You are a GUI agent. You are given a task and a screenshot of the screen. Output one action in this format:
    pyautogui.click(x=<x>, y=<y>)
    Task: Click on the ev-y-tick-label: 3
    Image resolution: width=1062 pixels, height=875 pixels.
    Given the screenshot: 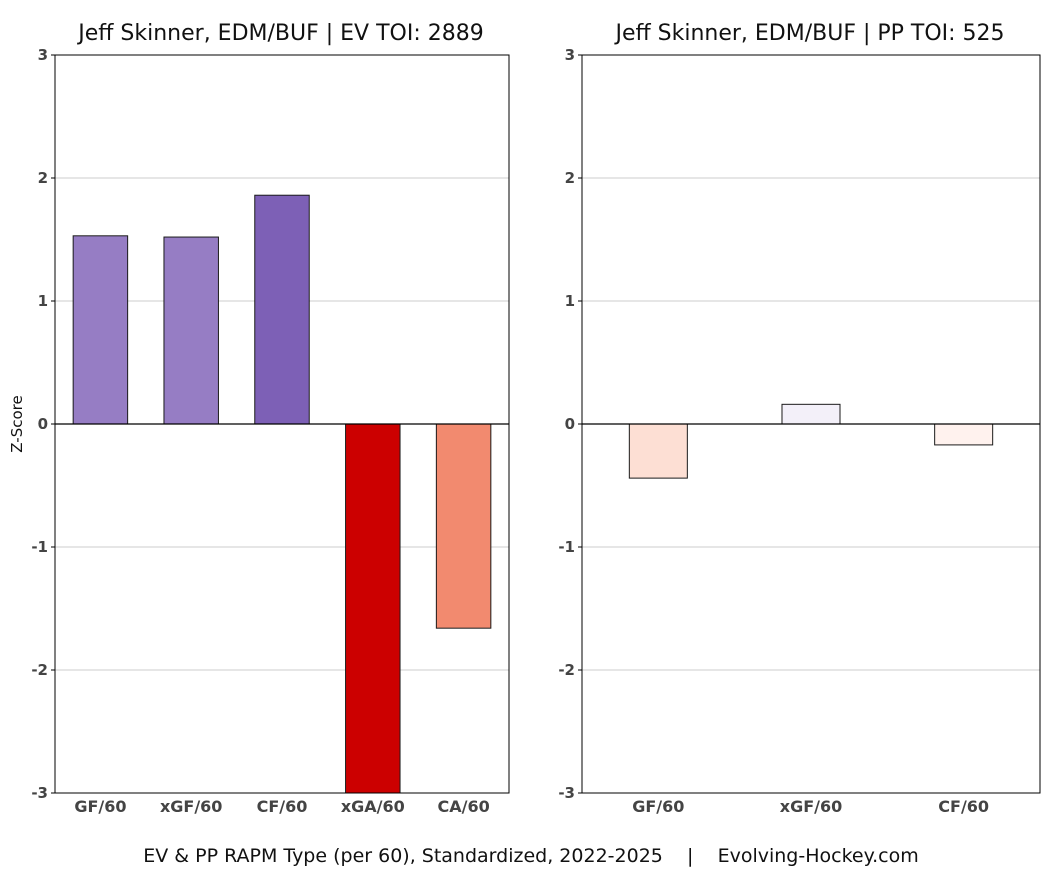 What is the action you would take?
    pyautogui.click(x=43, y=55)
    